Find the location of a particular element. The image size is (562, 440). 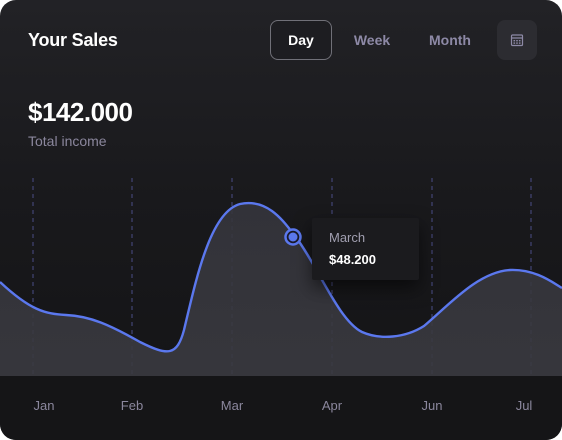

x-tick-jul: Jul is located at coordinates (524, 405).